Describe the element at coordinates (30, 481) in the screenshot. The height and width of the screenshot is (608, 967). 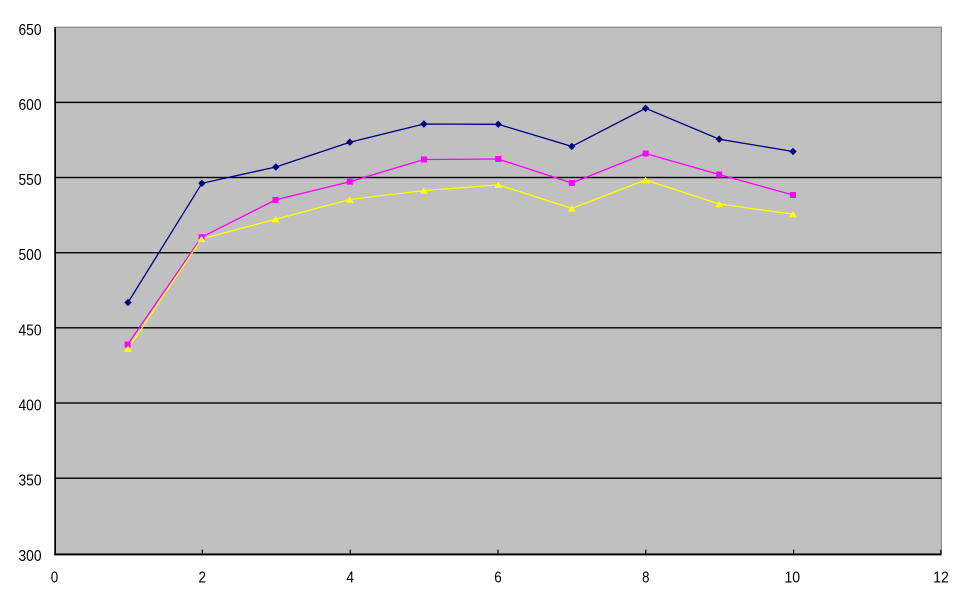
I see `svg-text: 350` at that location.